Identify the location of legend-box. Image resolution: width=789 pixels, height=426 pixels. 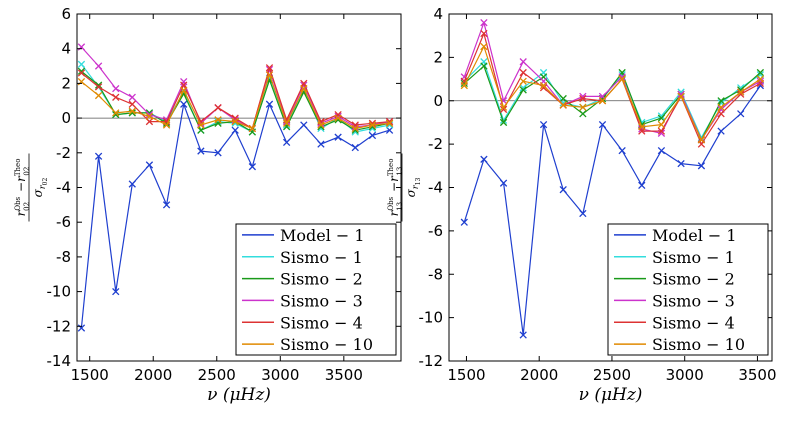
(688, 289).